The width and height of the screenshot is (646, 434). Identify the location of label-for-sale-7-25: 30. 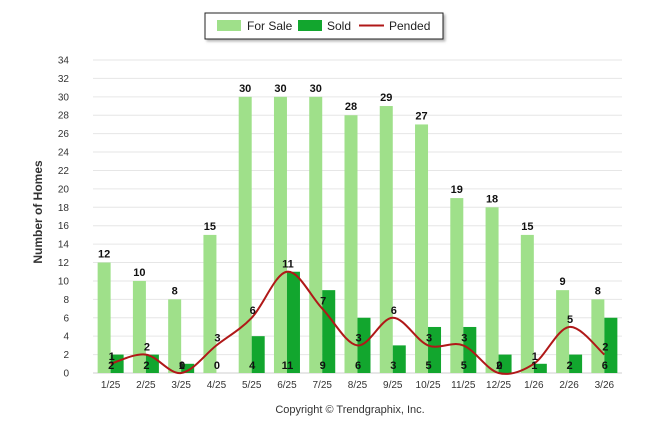
(316, 89).